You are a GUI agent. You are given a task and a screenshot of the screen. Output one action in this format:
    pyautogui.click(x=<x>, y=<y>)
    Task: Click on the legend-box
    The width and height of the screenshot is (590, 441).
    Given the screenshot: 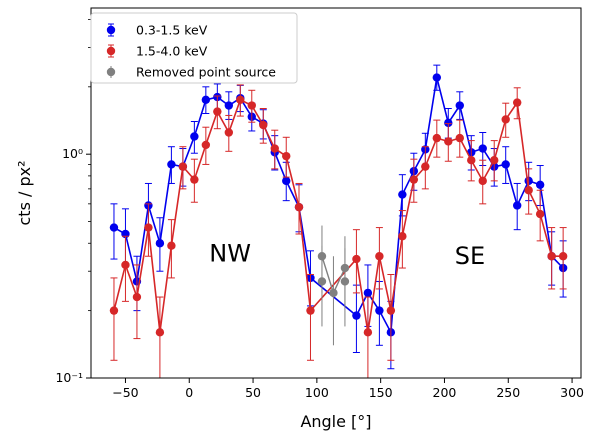 What is the action you would take?
    pyautogui.click(x=194, y=48)
    